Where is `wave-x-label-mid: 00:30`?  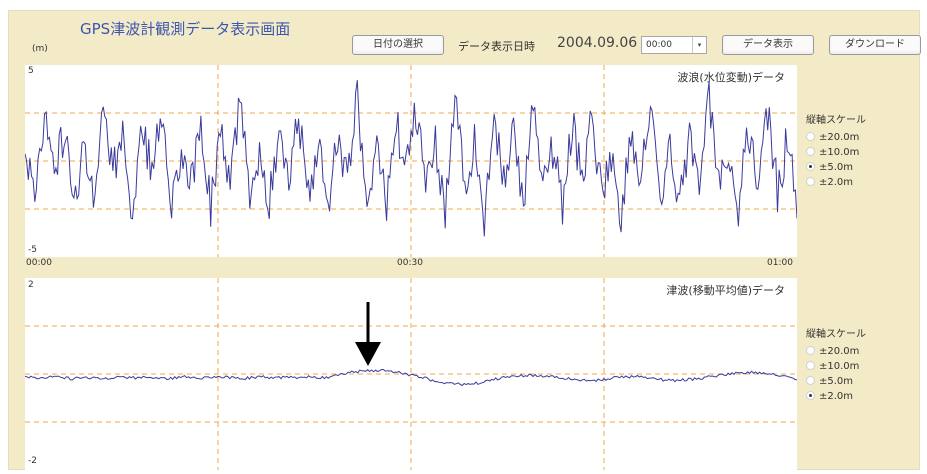 wave-x-label-mid: 00:30 is located at coordinates (410, 263).